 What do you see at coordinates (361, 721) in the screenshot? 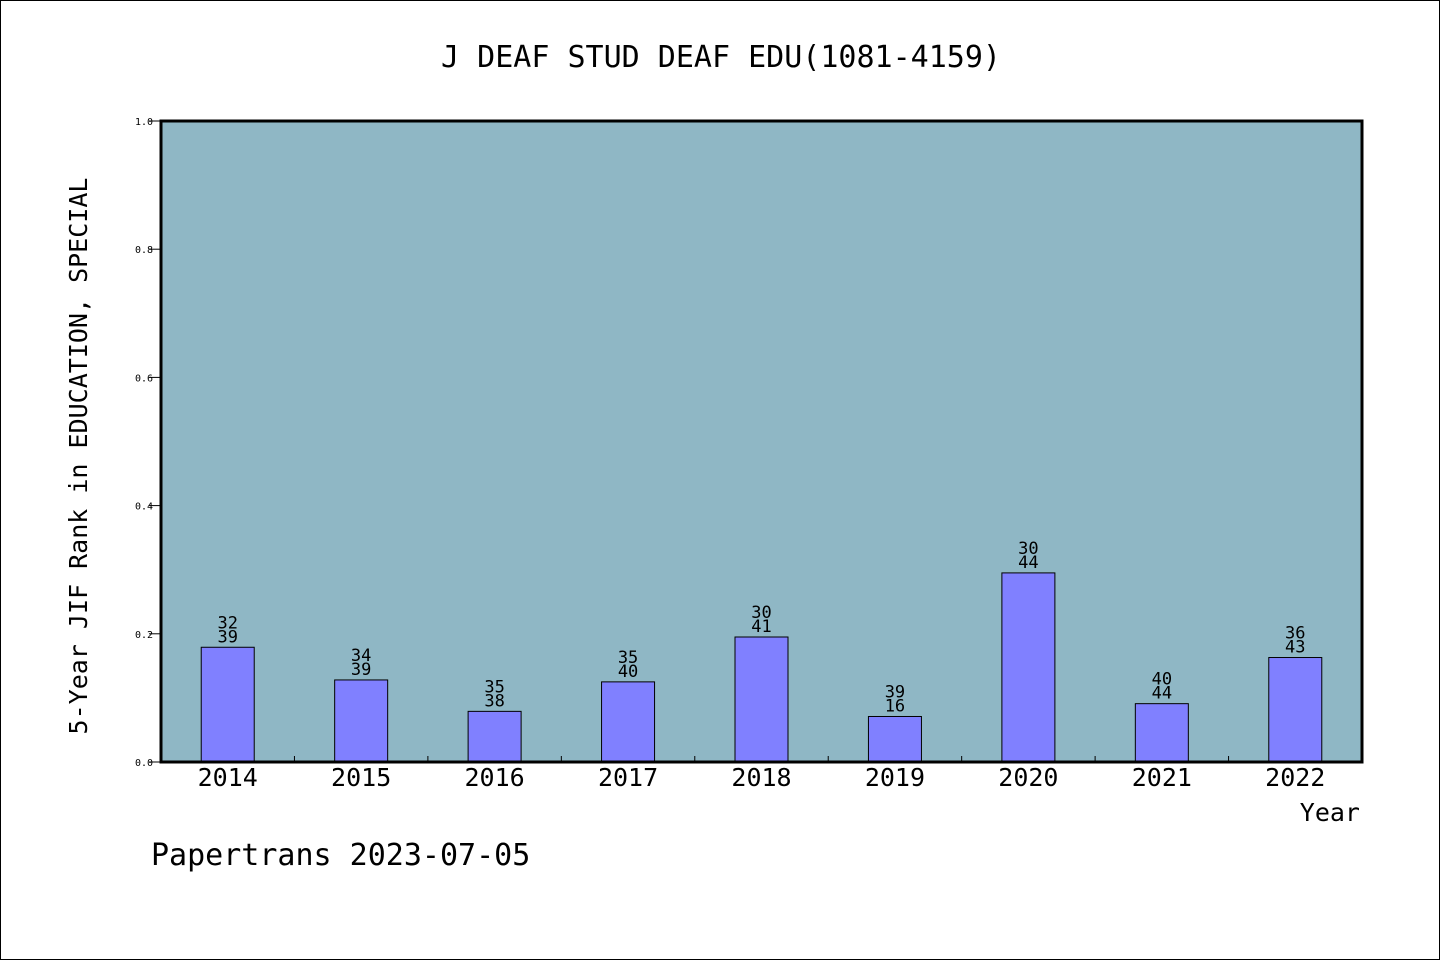
I see `bar-2015` at bounding box center [361, 721].